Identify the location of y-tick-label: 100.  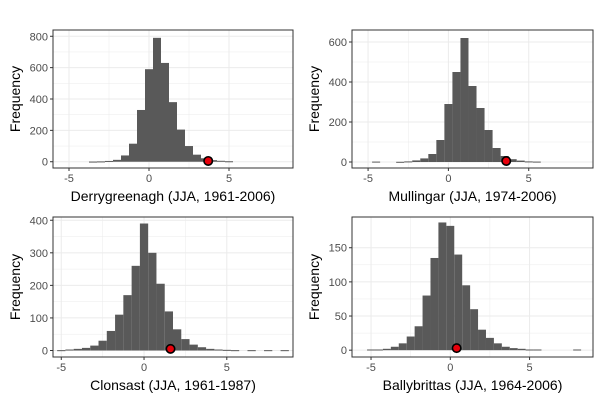
(39, 319).